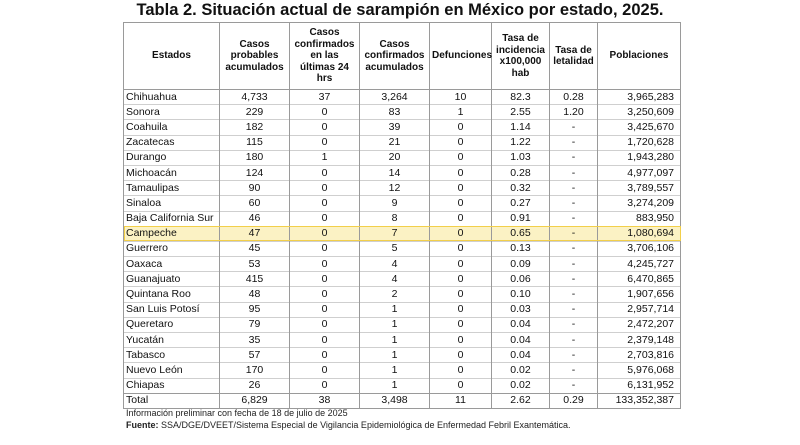 This screenshot has width=800, height=445. I want to click on value-cell: 0.09, so click(520, 264).